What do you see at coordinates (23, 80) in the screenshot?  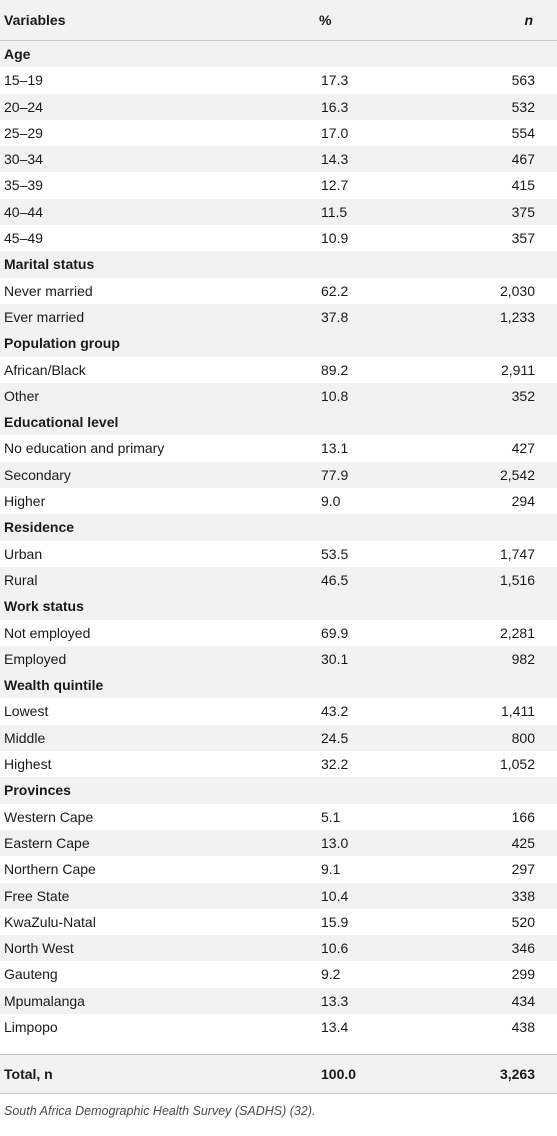 I see `row-variable: 15–19` at bounding box center [23, 80].